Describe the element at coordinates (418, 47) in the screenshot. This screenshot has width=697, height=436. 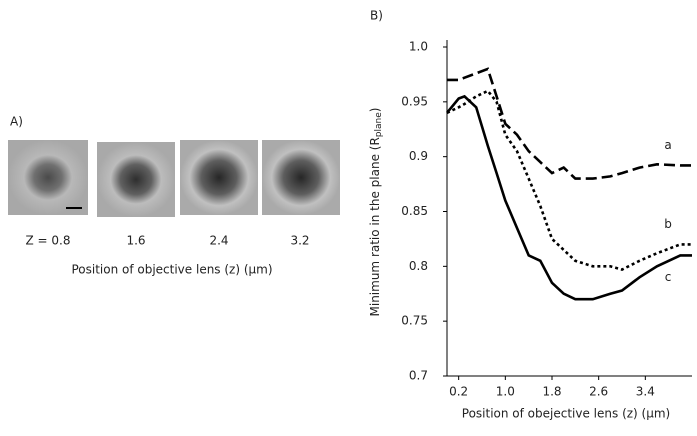
I see `y-tick-label: 1.0` at that location.